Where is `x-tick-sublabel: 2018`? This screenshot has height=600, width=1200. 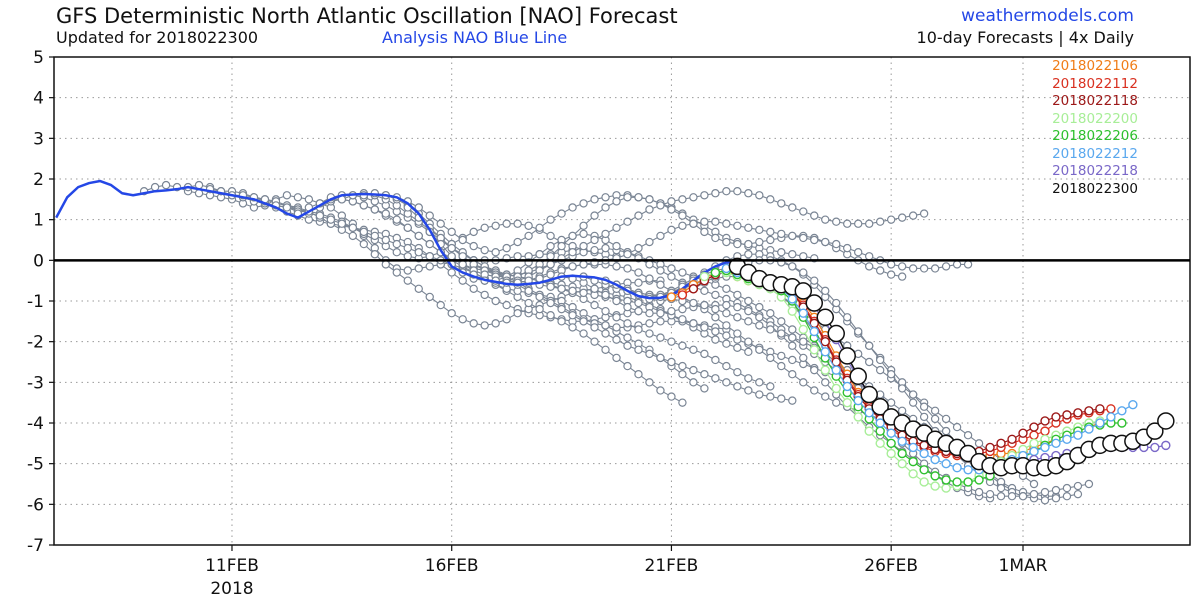 x-tick-sublabel: 2018 is located at coordinates (231, 589).